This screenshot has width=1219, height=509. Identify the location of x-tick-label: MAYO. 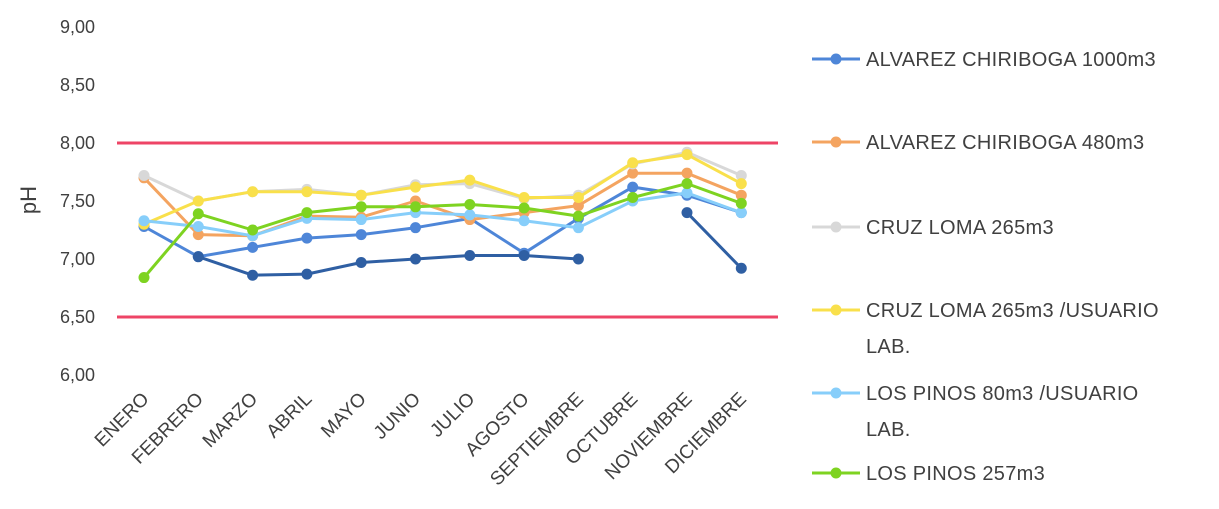
(343, 415).